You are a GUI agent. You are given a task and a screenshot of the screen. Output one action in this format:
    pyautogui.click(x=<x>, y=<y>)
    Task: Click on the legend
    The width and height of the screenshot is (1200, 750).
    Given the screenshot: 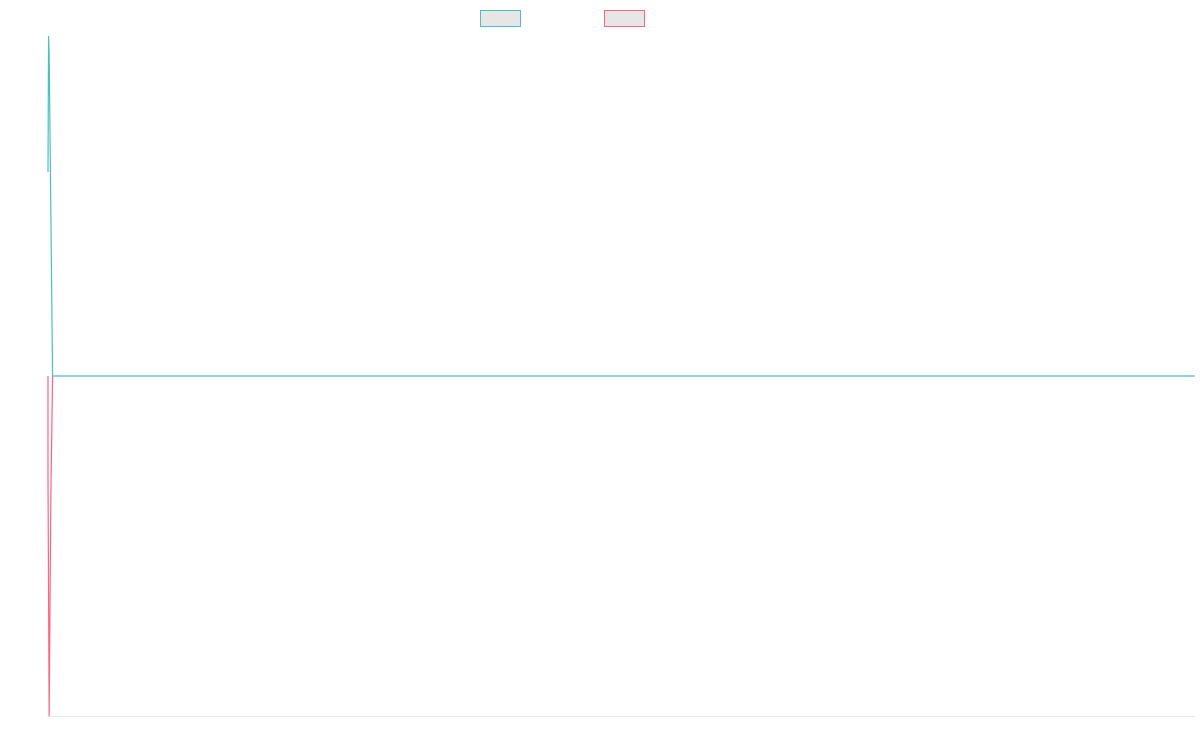 What is the action you would take?
    pyautogui.click(x=600, y=18)
    